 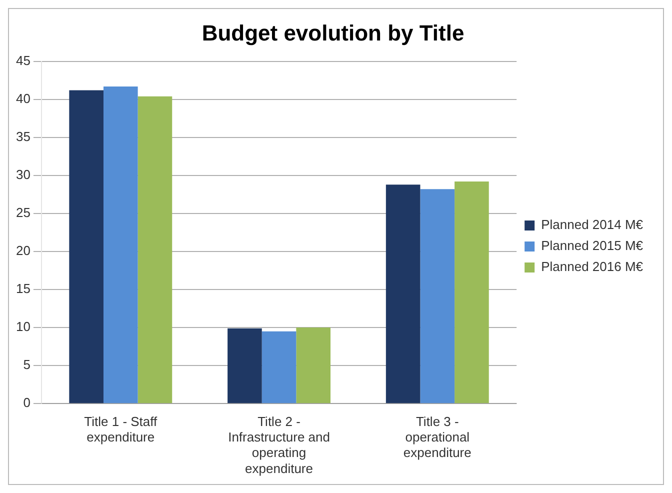 What do you see at coordinates (592, 246) in the screenshot?
I see `legend-label: Planned 2015 M€` at bounding box center [592, 246].